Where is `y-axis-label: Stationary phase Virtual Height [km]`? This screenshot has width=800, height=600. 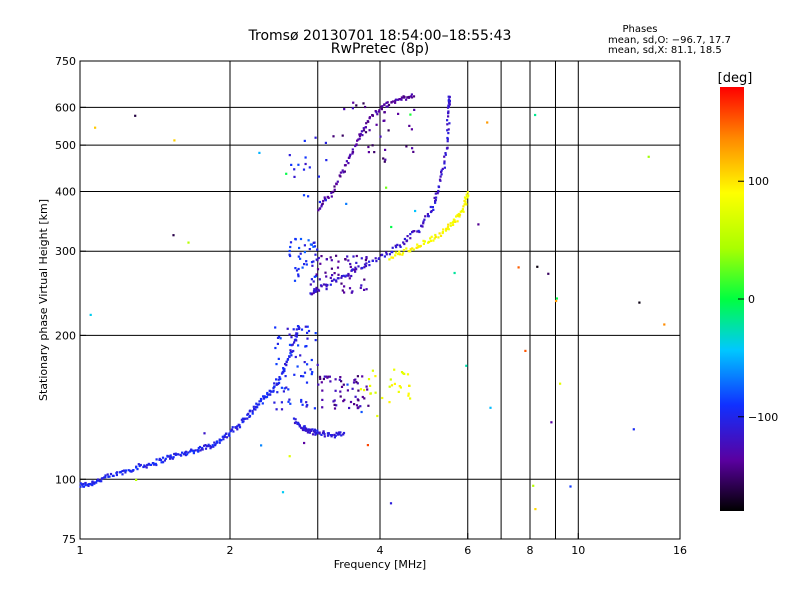
y-axis-label: Stationary phase Virtual Height [km] is located at coordinates (43, 300).